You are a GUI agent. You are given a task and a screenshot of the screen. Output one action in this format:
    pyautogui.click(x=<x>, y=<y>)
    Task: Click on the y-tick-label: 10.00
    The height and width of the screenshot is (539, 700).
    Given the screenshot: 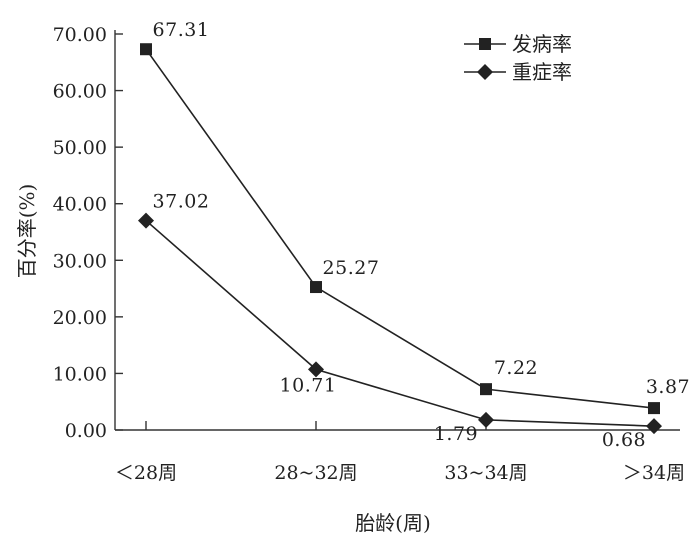 What is the action you would take?
    pyautogui.click(x=80, y=374)
    